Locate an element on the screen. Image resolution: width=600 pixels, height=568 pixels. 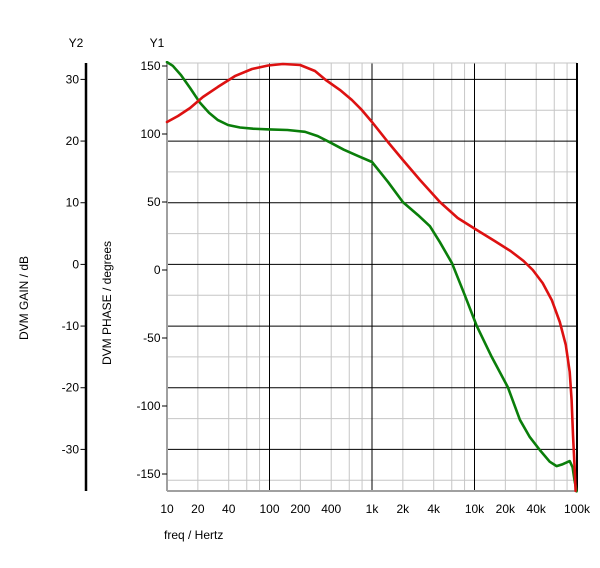
y1-tick-label: -100 is located at coordinates (148, 406).